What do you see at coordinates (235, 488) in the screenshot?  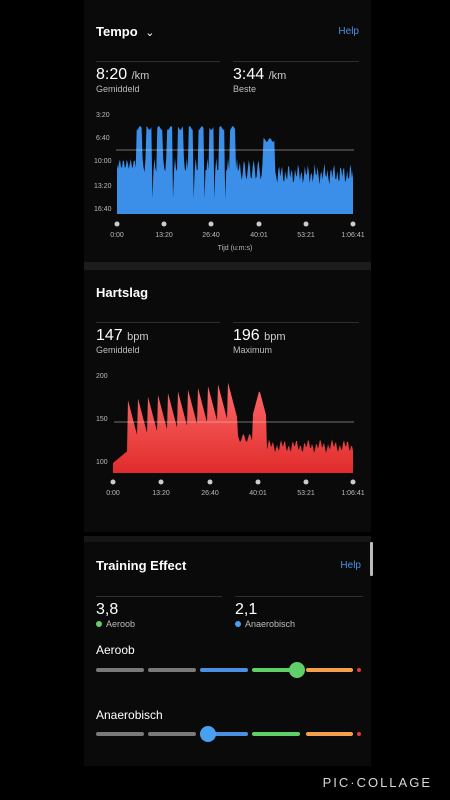 I see `hr-x-axis: 0:00 13:20 26:40 40:01 53:21 1:06:41` at bounding box center [235, 488].